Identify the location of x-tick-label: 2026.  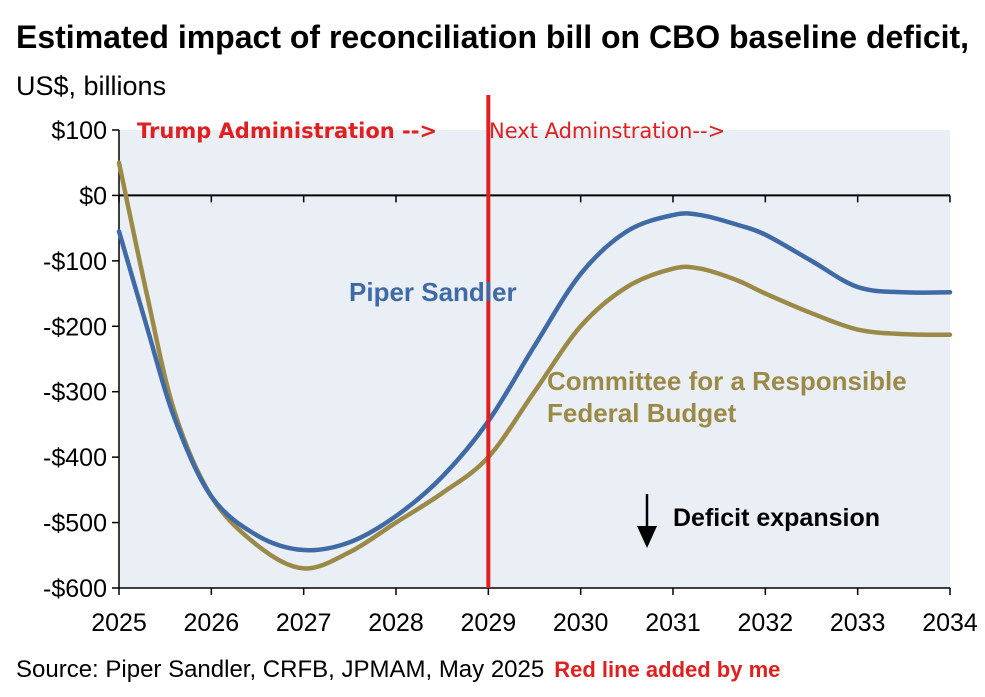
(212, 623).